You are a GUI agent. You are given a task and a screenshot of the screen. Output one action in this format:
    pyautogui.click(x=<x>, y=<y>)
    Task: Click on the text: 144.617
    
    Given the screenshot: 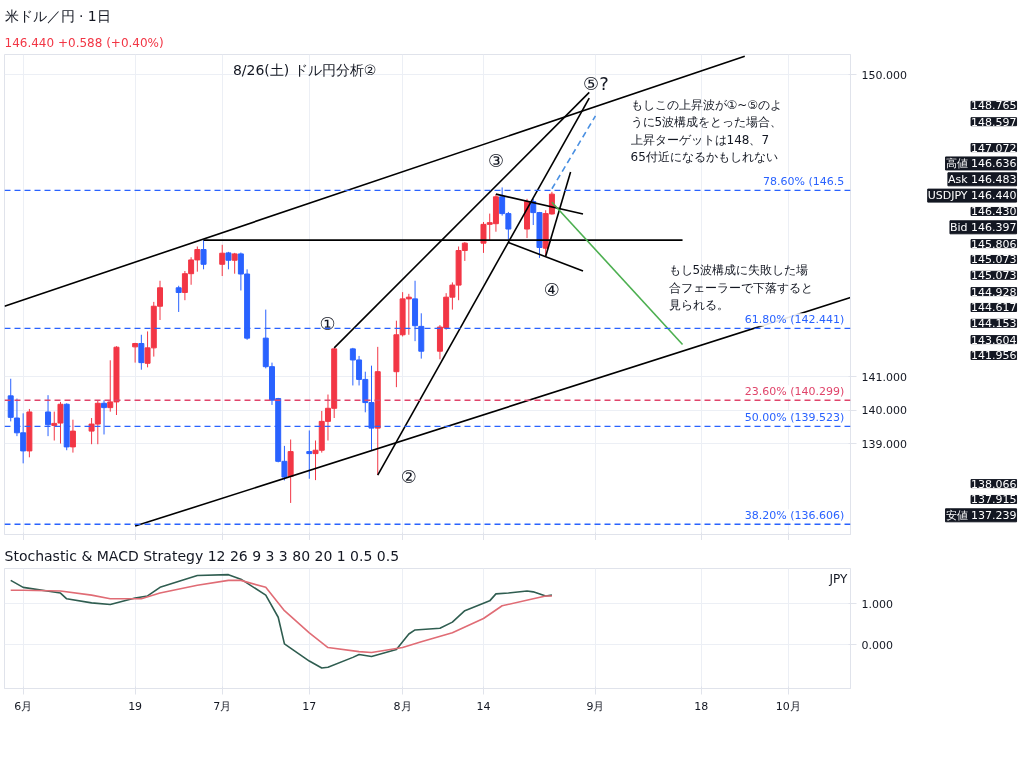 What is the action you would take?
    pyautogui.click(x=994, y=308)
    